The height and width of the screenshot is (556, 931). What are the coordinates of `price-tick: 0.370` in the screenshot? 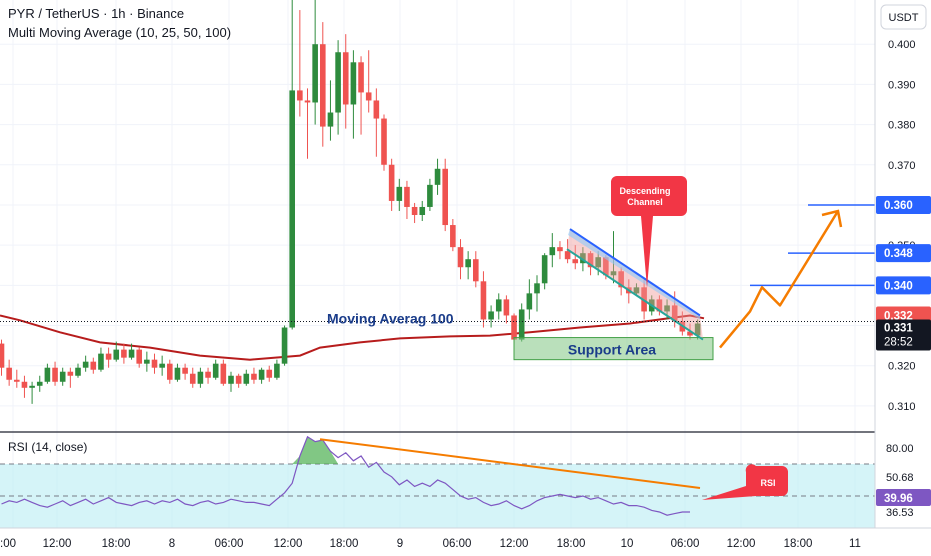 It's located at (902, 166).